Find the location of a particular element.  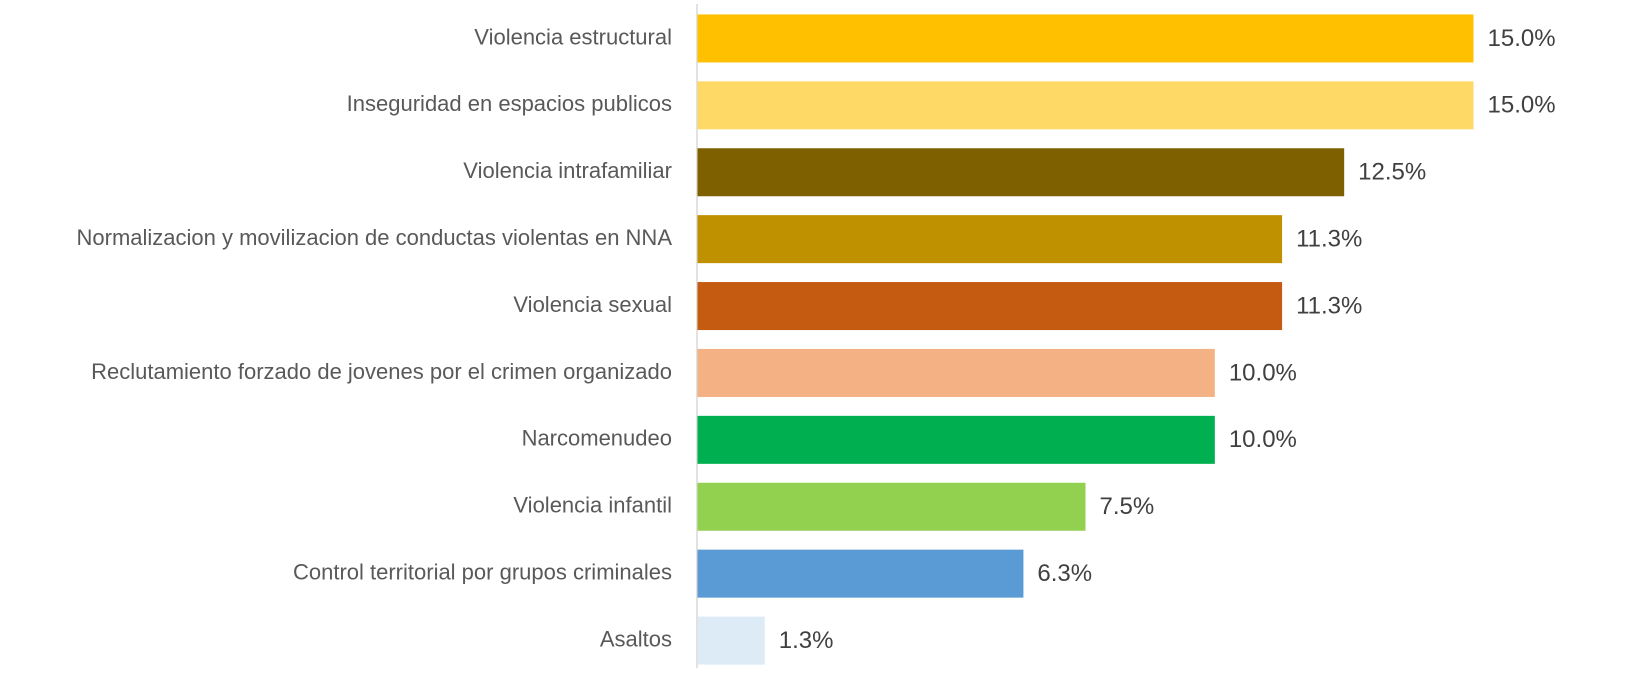

category-label: Violencia intrafamiliar is located at coordinates (567, 170).